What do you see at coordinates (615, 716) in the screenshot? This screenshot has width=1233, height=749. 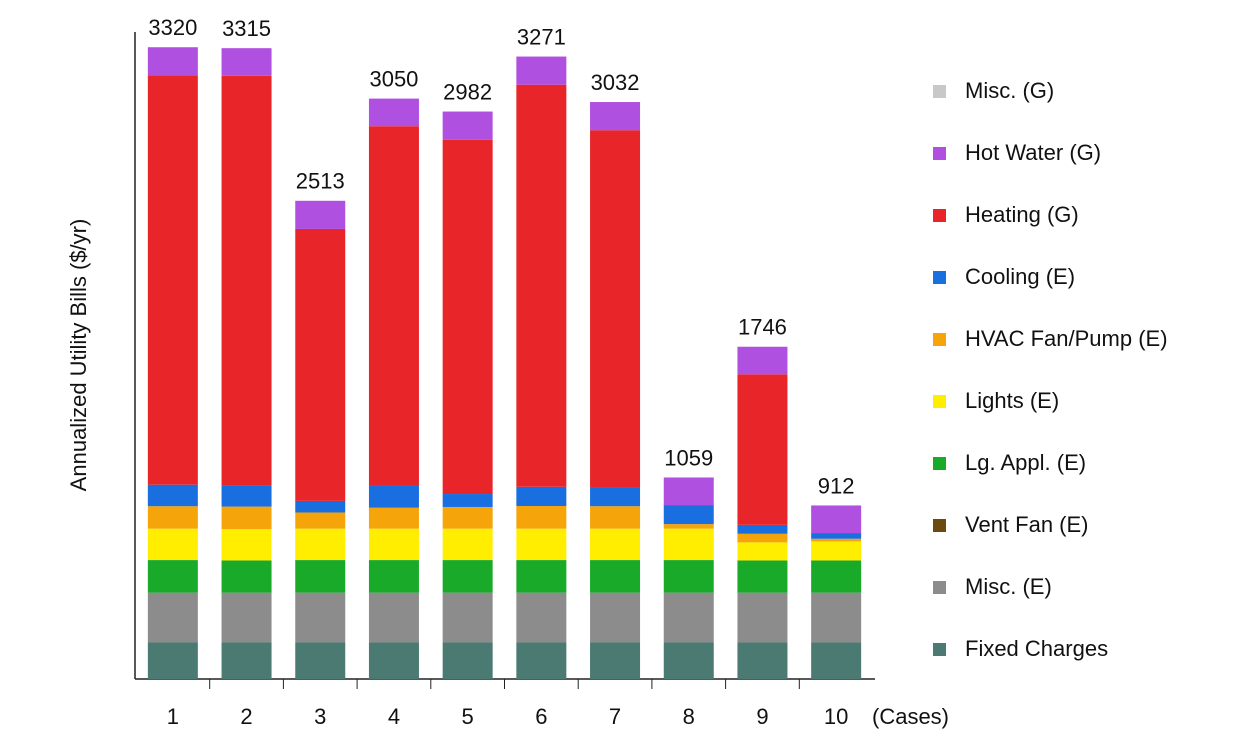 I see `x-tick-label: 7` at bounding box center [615, 716].